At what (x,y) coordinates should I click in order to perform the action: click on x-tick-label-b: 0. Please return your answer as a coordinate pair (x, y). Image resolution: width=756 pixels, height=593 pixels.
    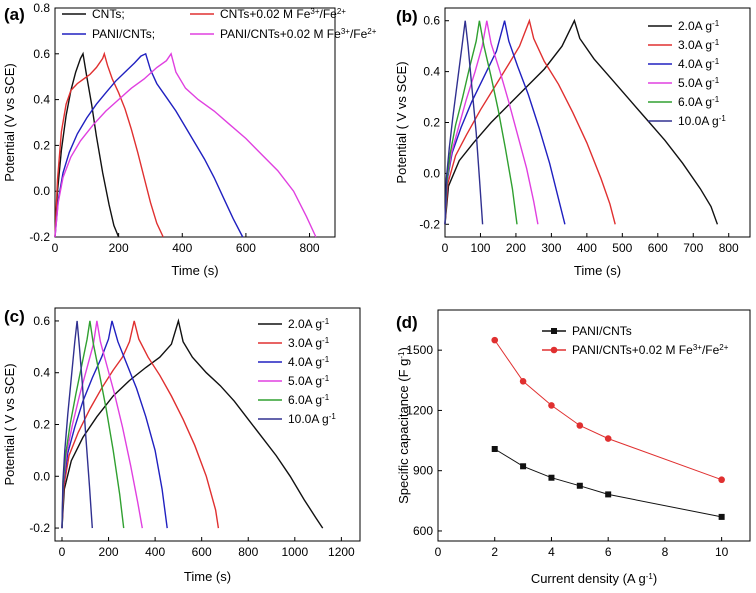
    Looking at the image, I should click on (445, 248).